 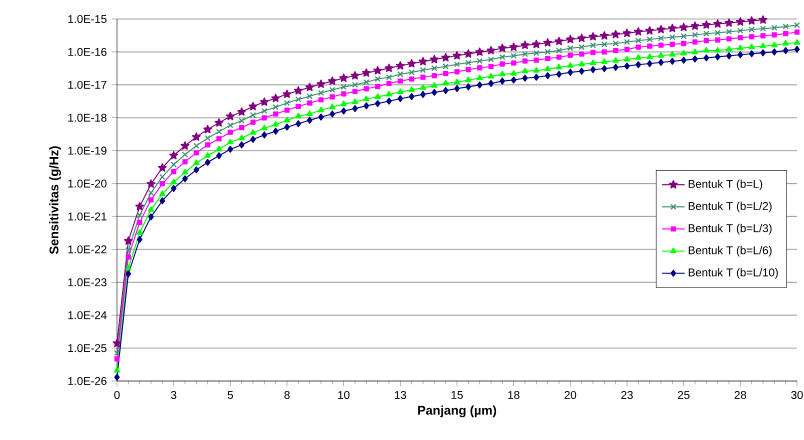 I want to click on y-tick-label: 1.0E-18, so click(x=87, y=118).